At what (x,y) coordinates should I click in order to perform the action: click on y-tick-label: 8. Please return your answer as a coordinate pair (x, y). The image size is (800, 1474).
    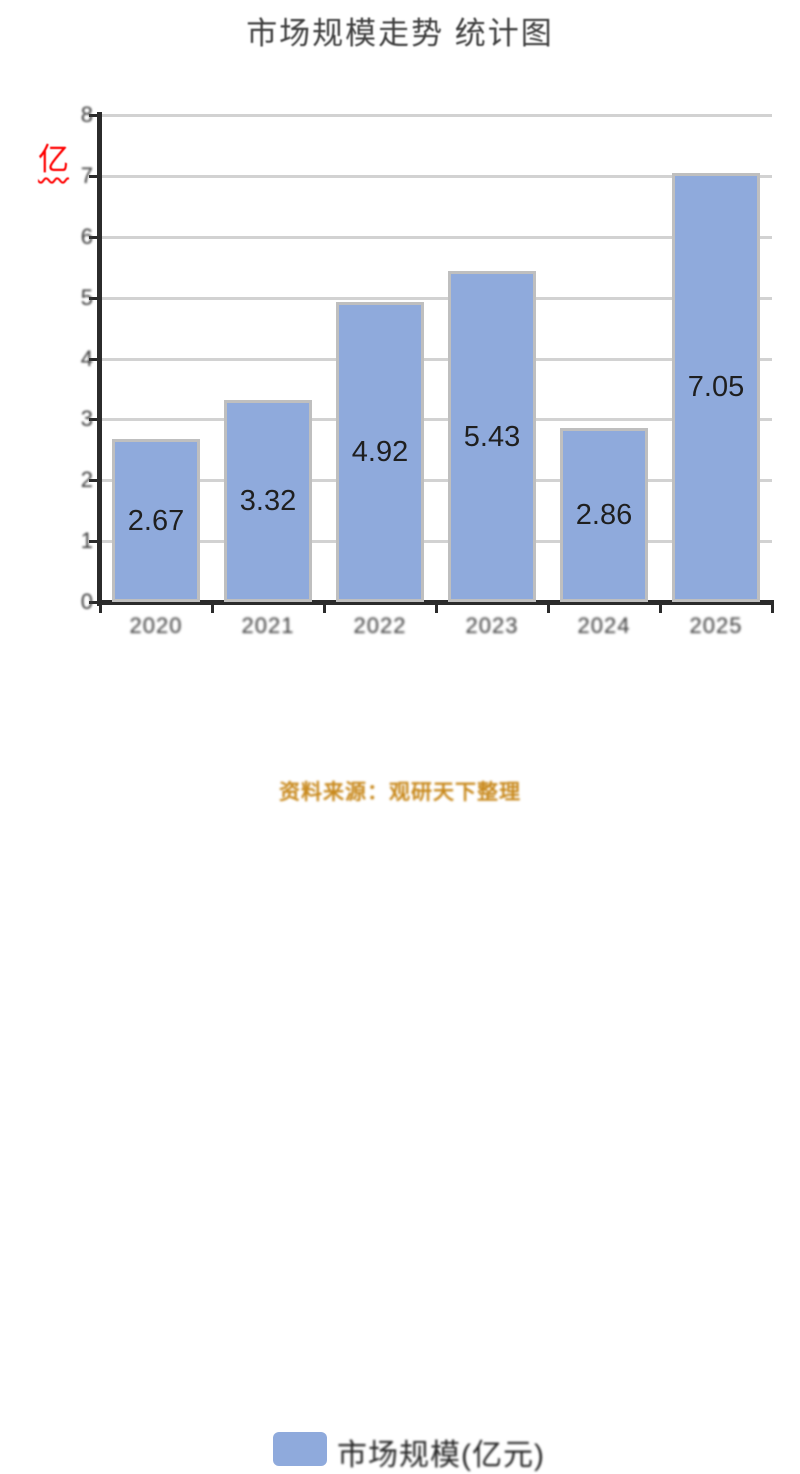
    Looking at the image, I should click on (86, 114).